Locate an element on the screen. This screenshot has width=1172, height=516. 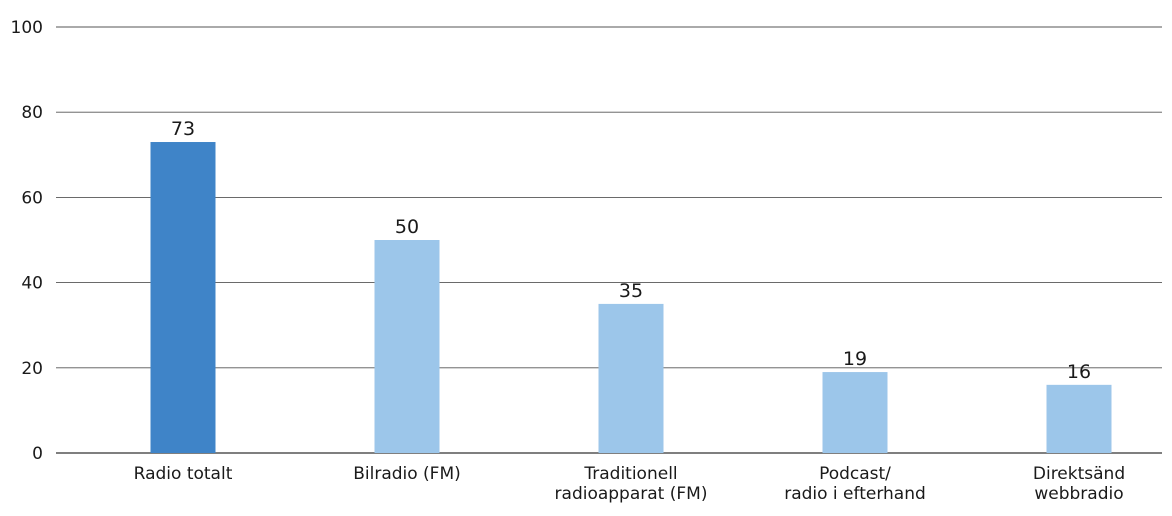
y-tick-label: 60 is located at coordinates (32, 198).